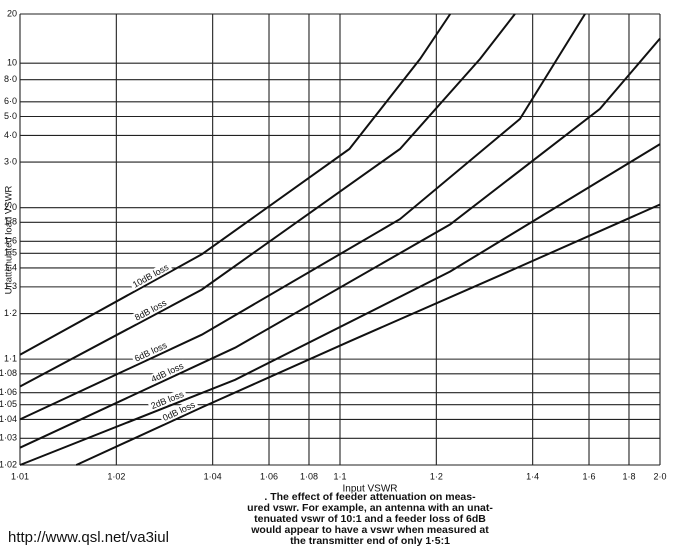 This screenshot has height=553, width=674. I want to click on y-axis-title: Unattenuated load VSWR, so click(9, 239).